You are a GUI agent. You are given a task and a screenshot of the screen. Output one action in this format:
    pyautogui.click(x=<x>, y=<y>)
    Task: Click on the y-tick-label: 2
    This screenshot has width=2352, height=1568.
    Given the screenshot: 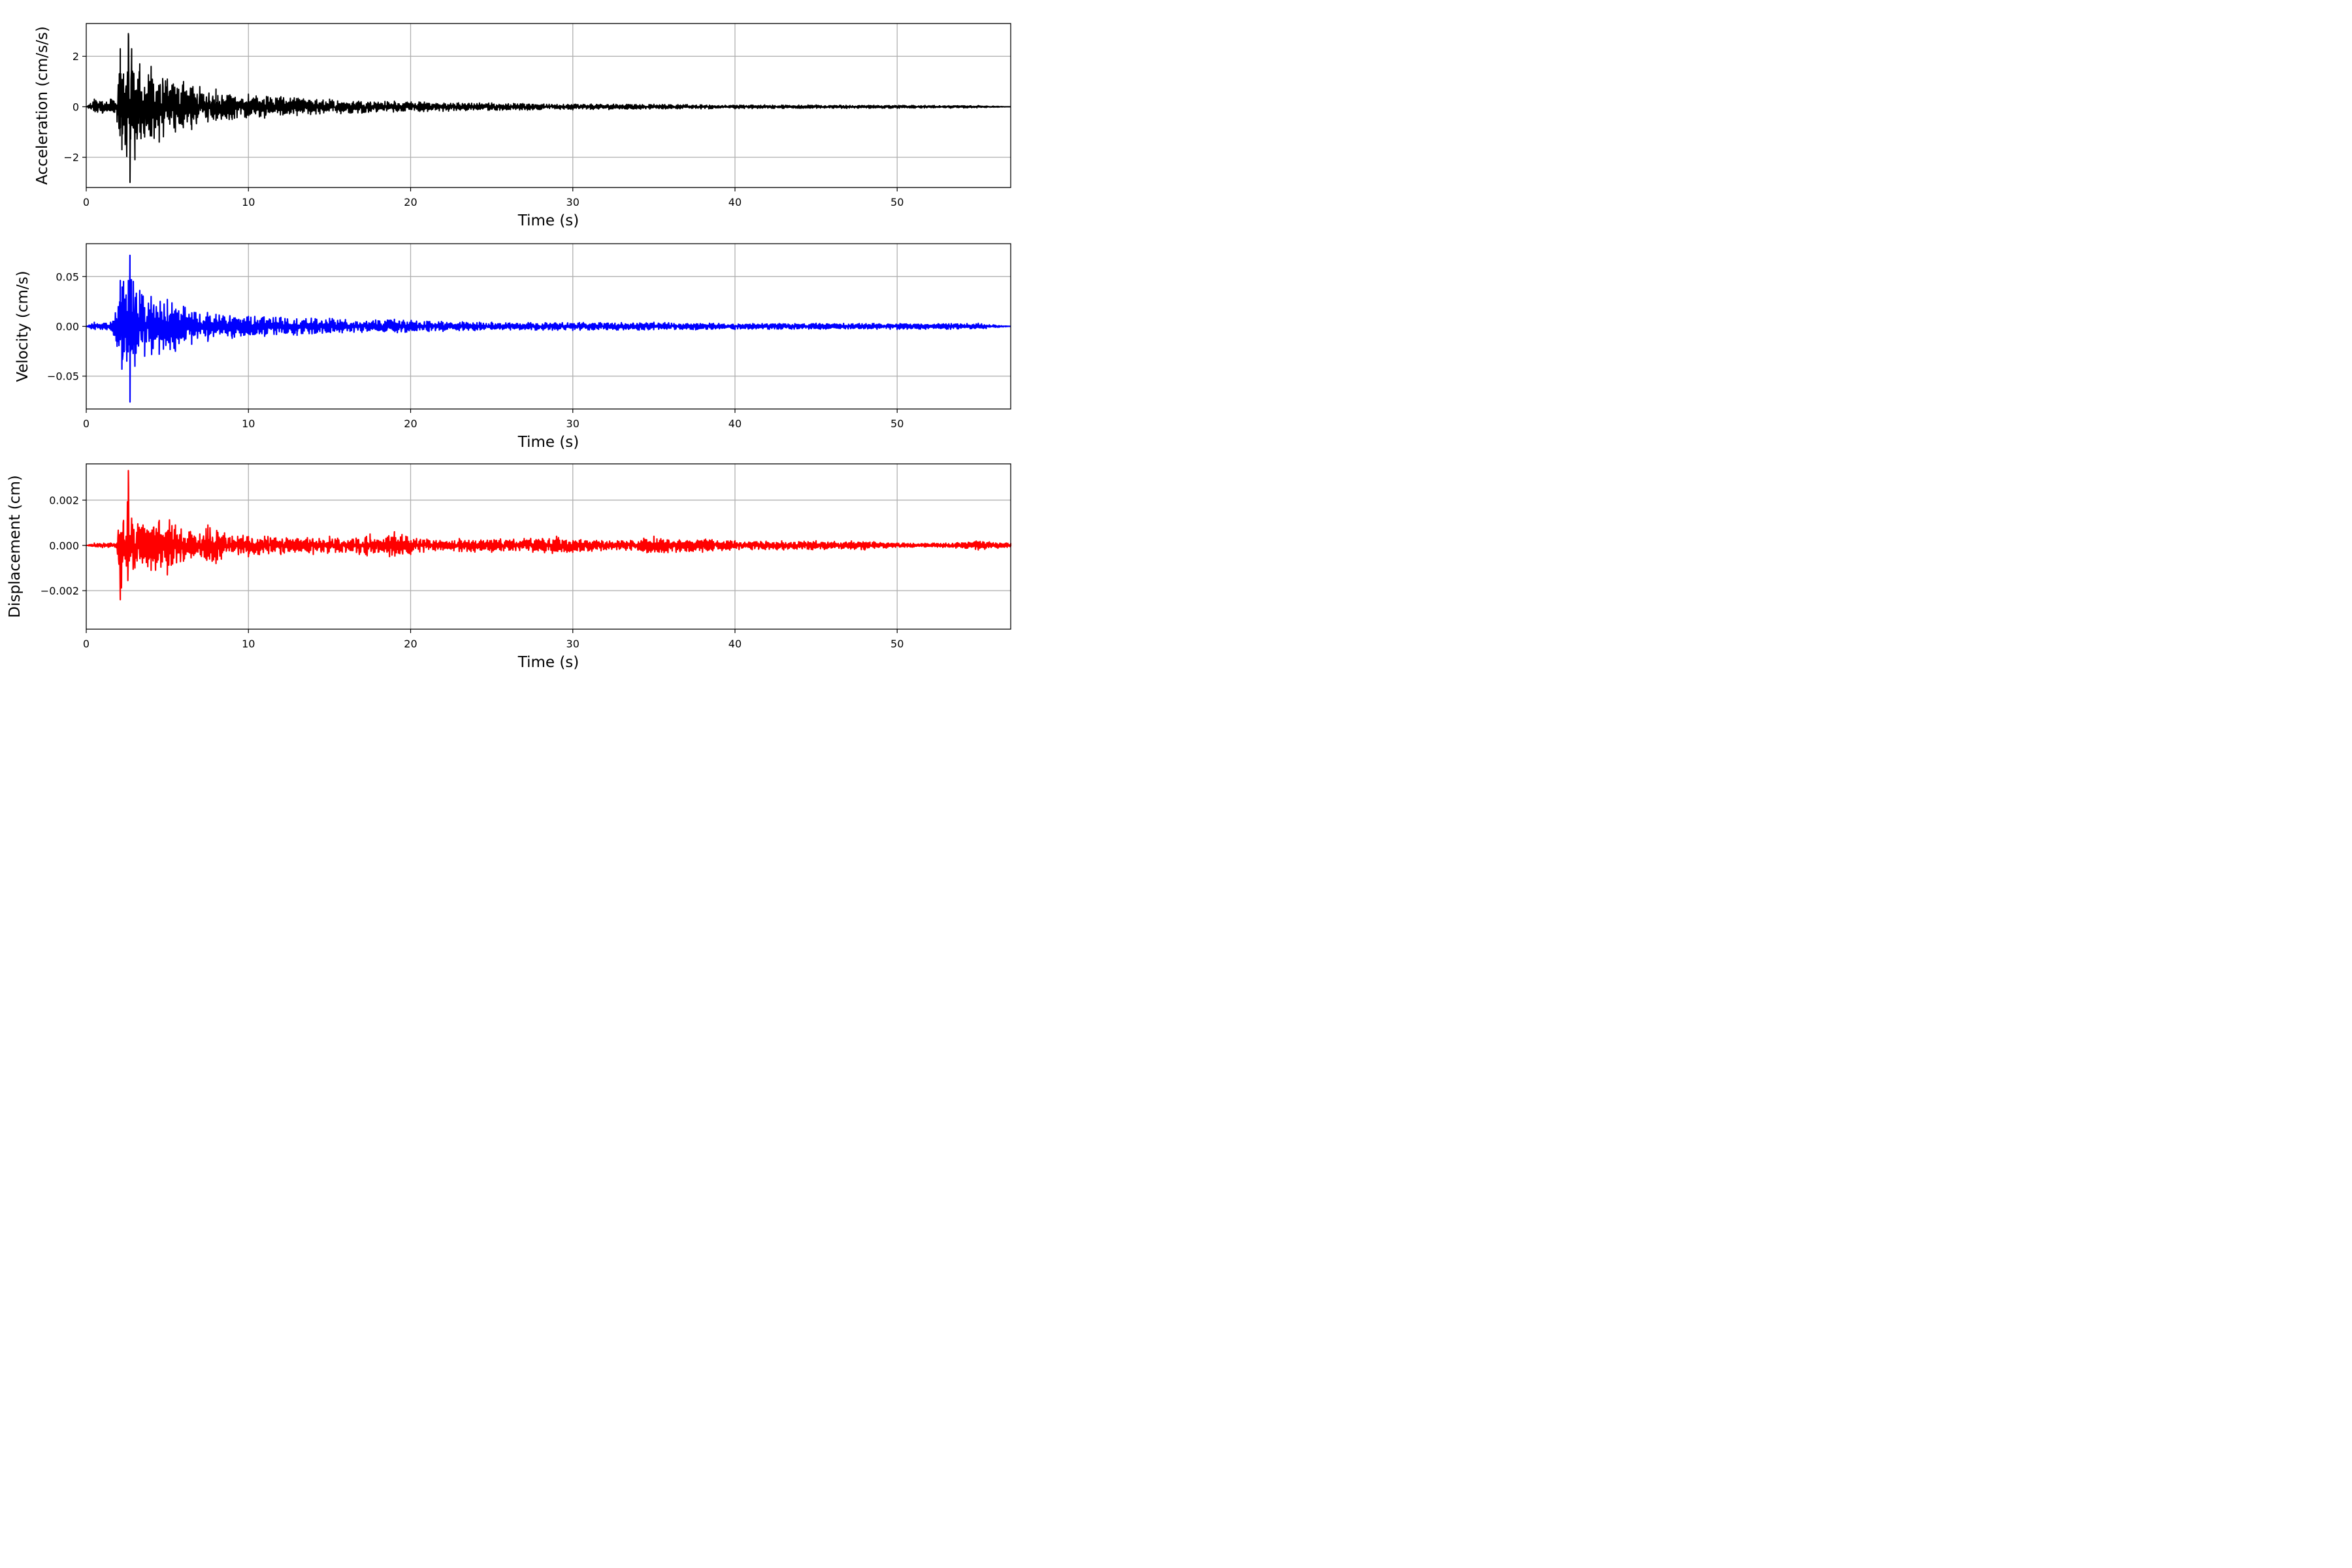 What is the action you would take?
    pyautogui.click(x=76, y=56)
    